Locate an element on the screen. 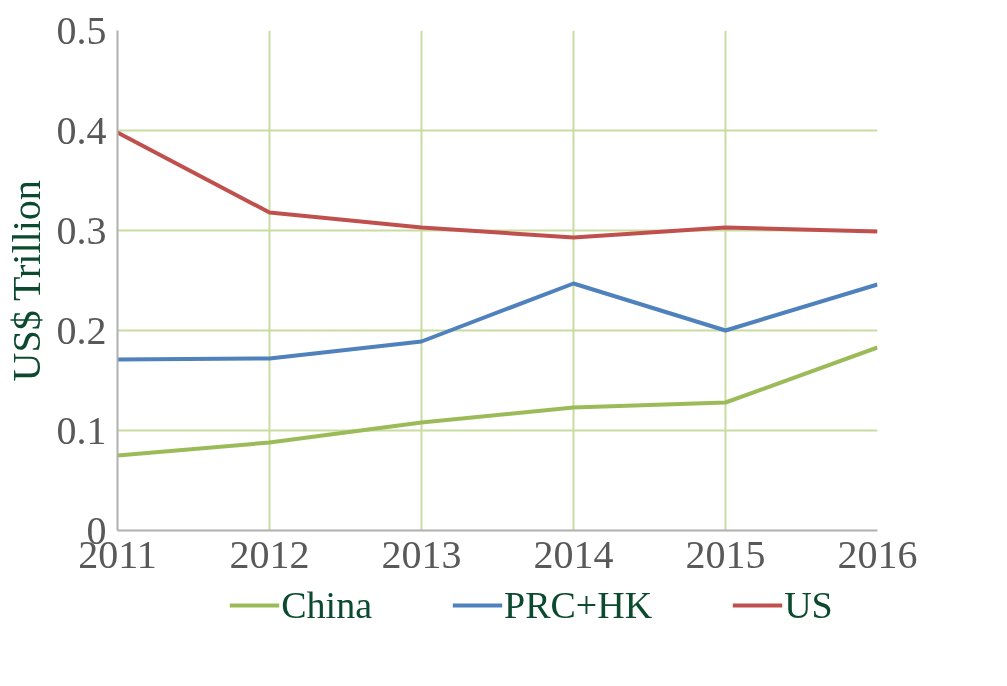 The image size is (1007, 686). y-tick-label: 0.1 is located at coordinates (81, 430).